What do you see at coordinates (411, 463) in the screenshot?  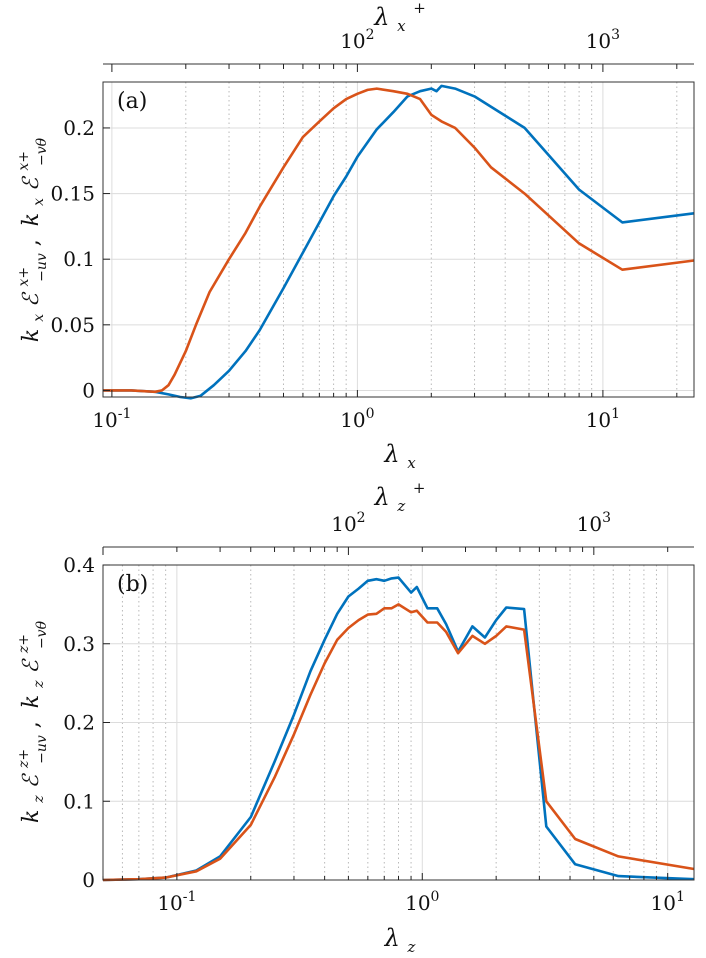 I see `xlabel-sub: x` at bounding box center [411, 463].